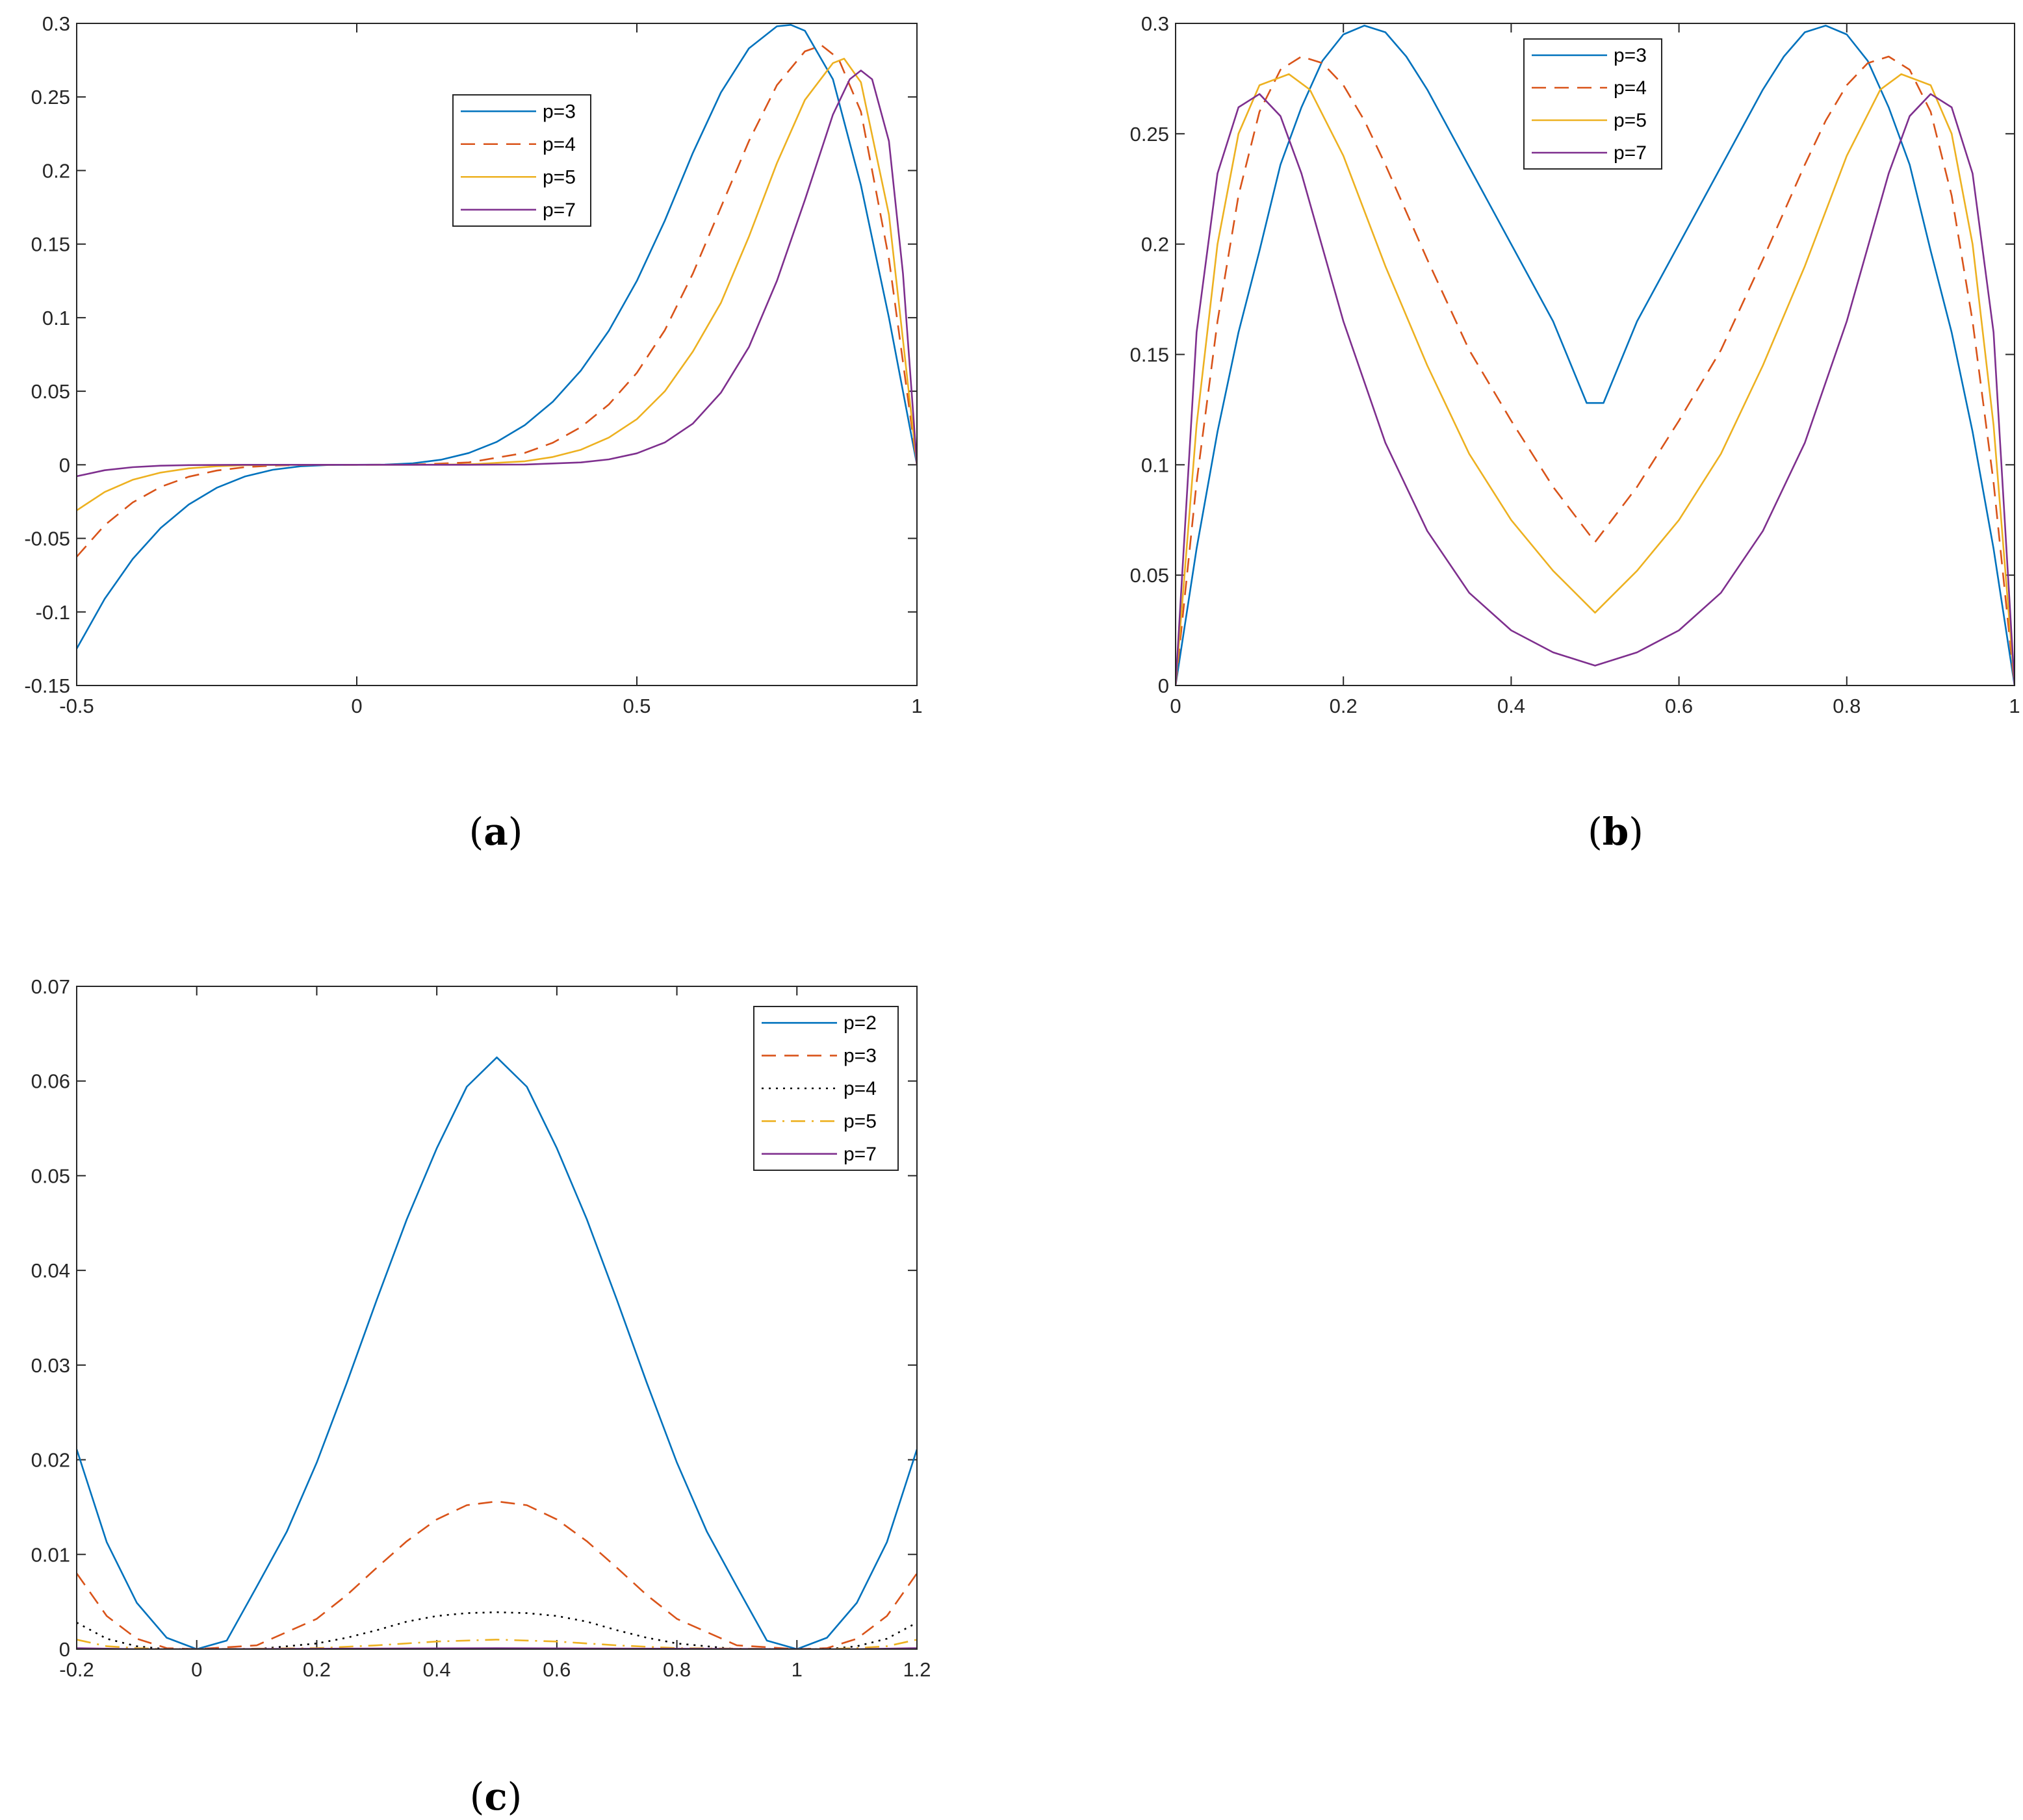 The width and height of the screenshot is (2023, 1820). I want to click on subfigure-caption: (a), so click(496, 832).